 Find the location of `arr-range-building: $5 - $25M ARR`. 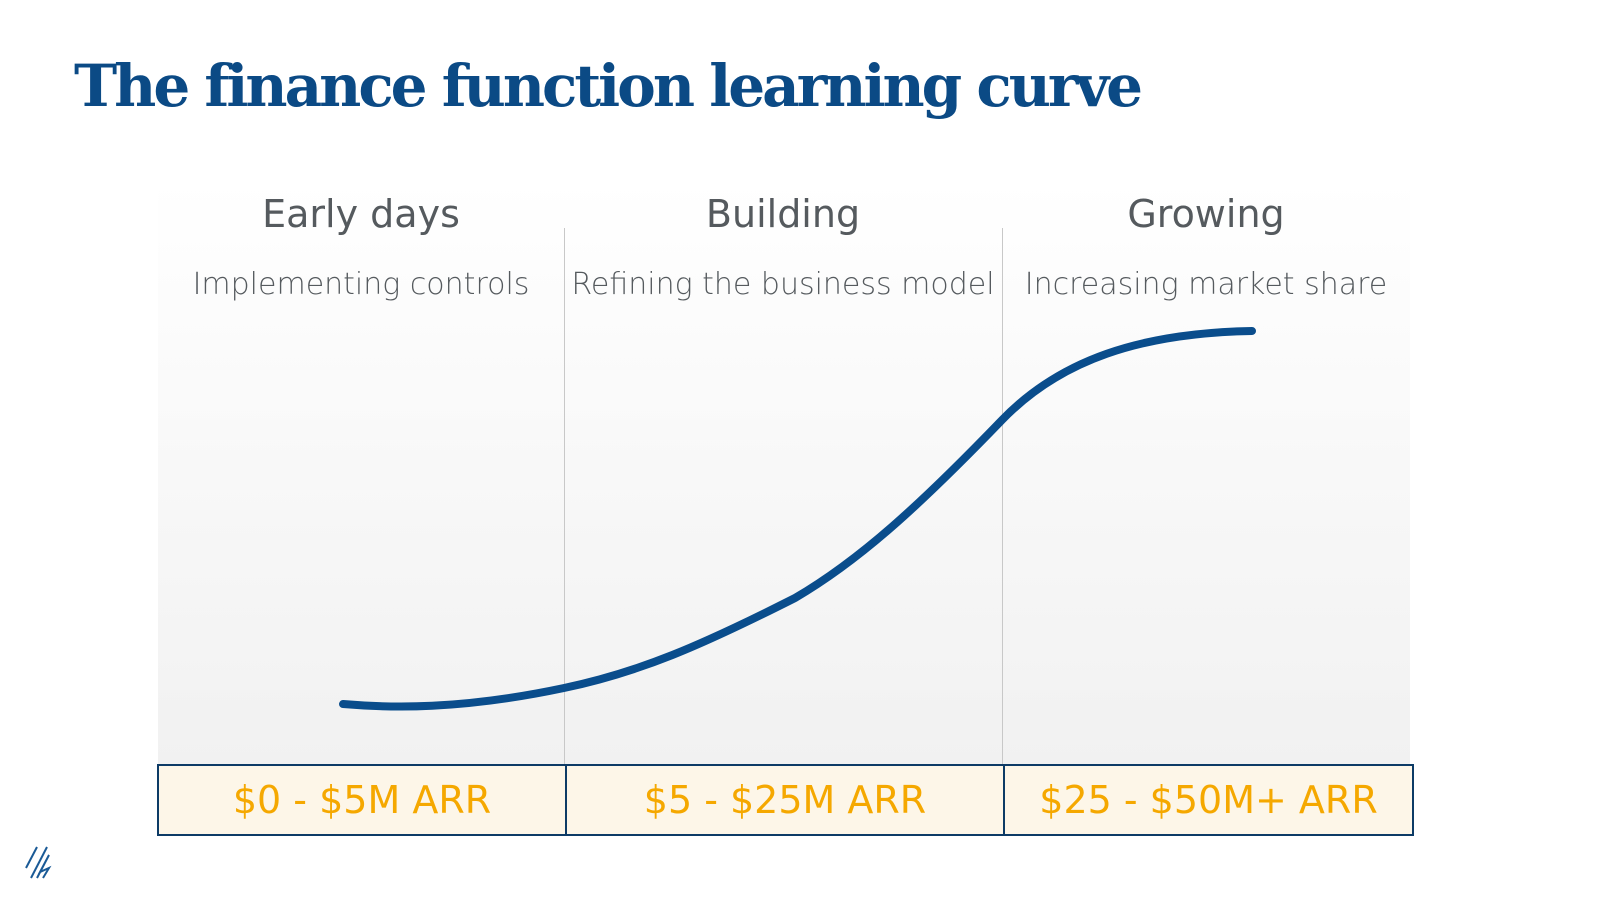

arr-range-building: $5 - $25M ARR is located at coordinates (784, 800).